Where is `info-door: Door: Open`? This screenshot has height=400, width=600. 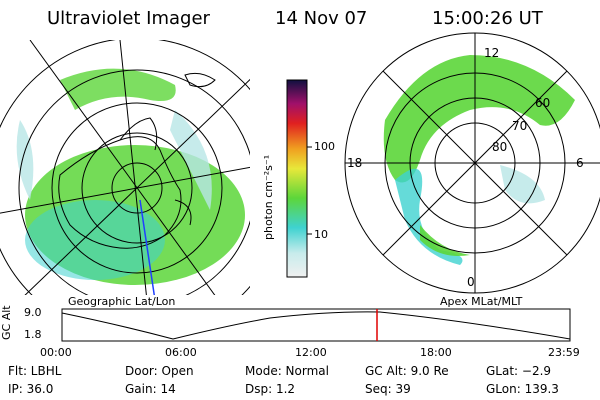
info-door: Door: Open is located at coordinates (159, 371).